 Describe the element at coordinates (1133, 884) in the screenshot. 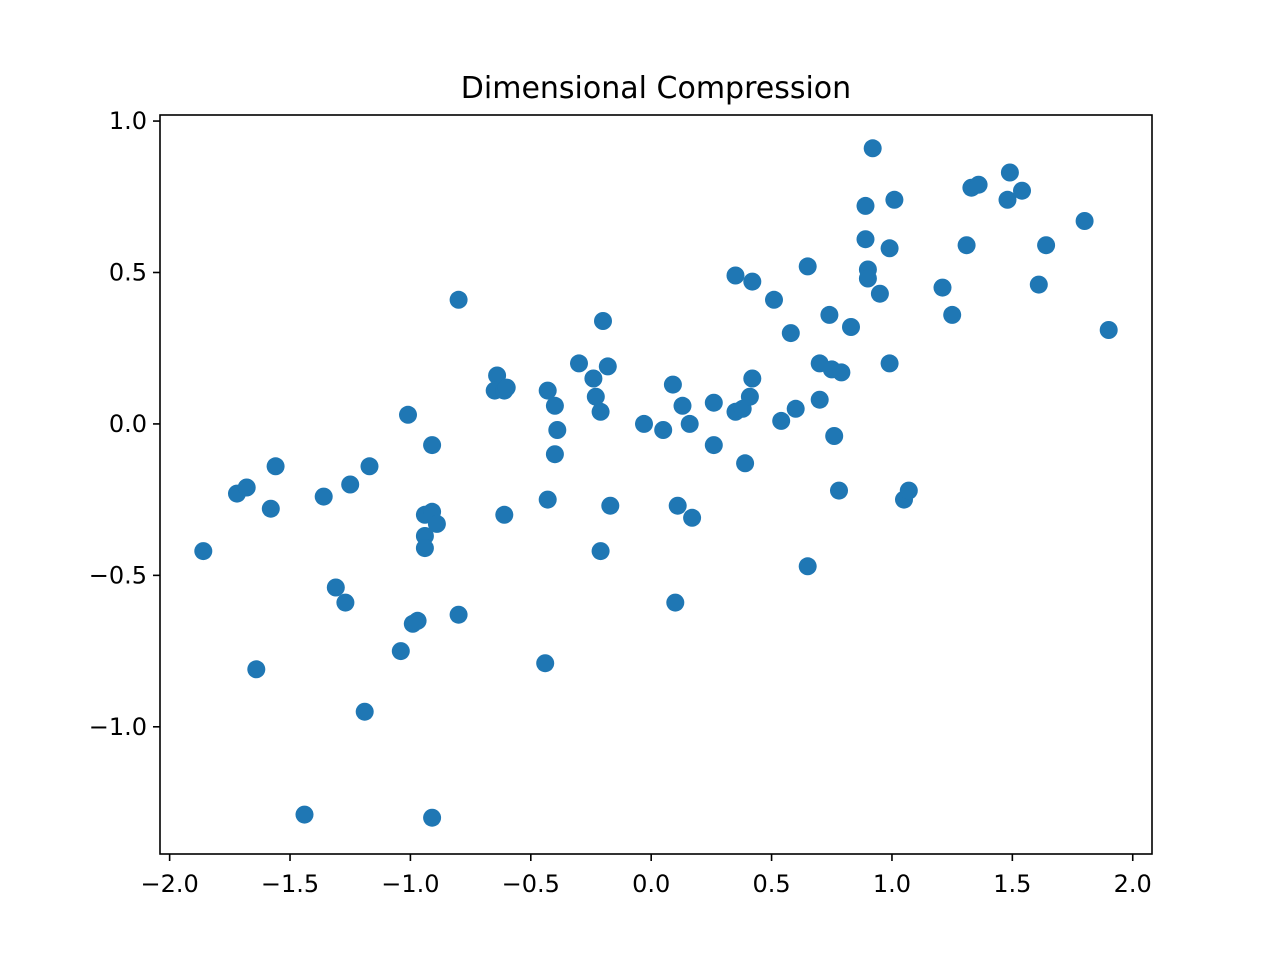

I see `x-tick-label: 2.0` at that location.